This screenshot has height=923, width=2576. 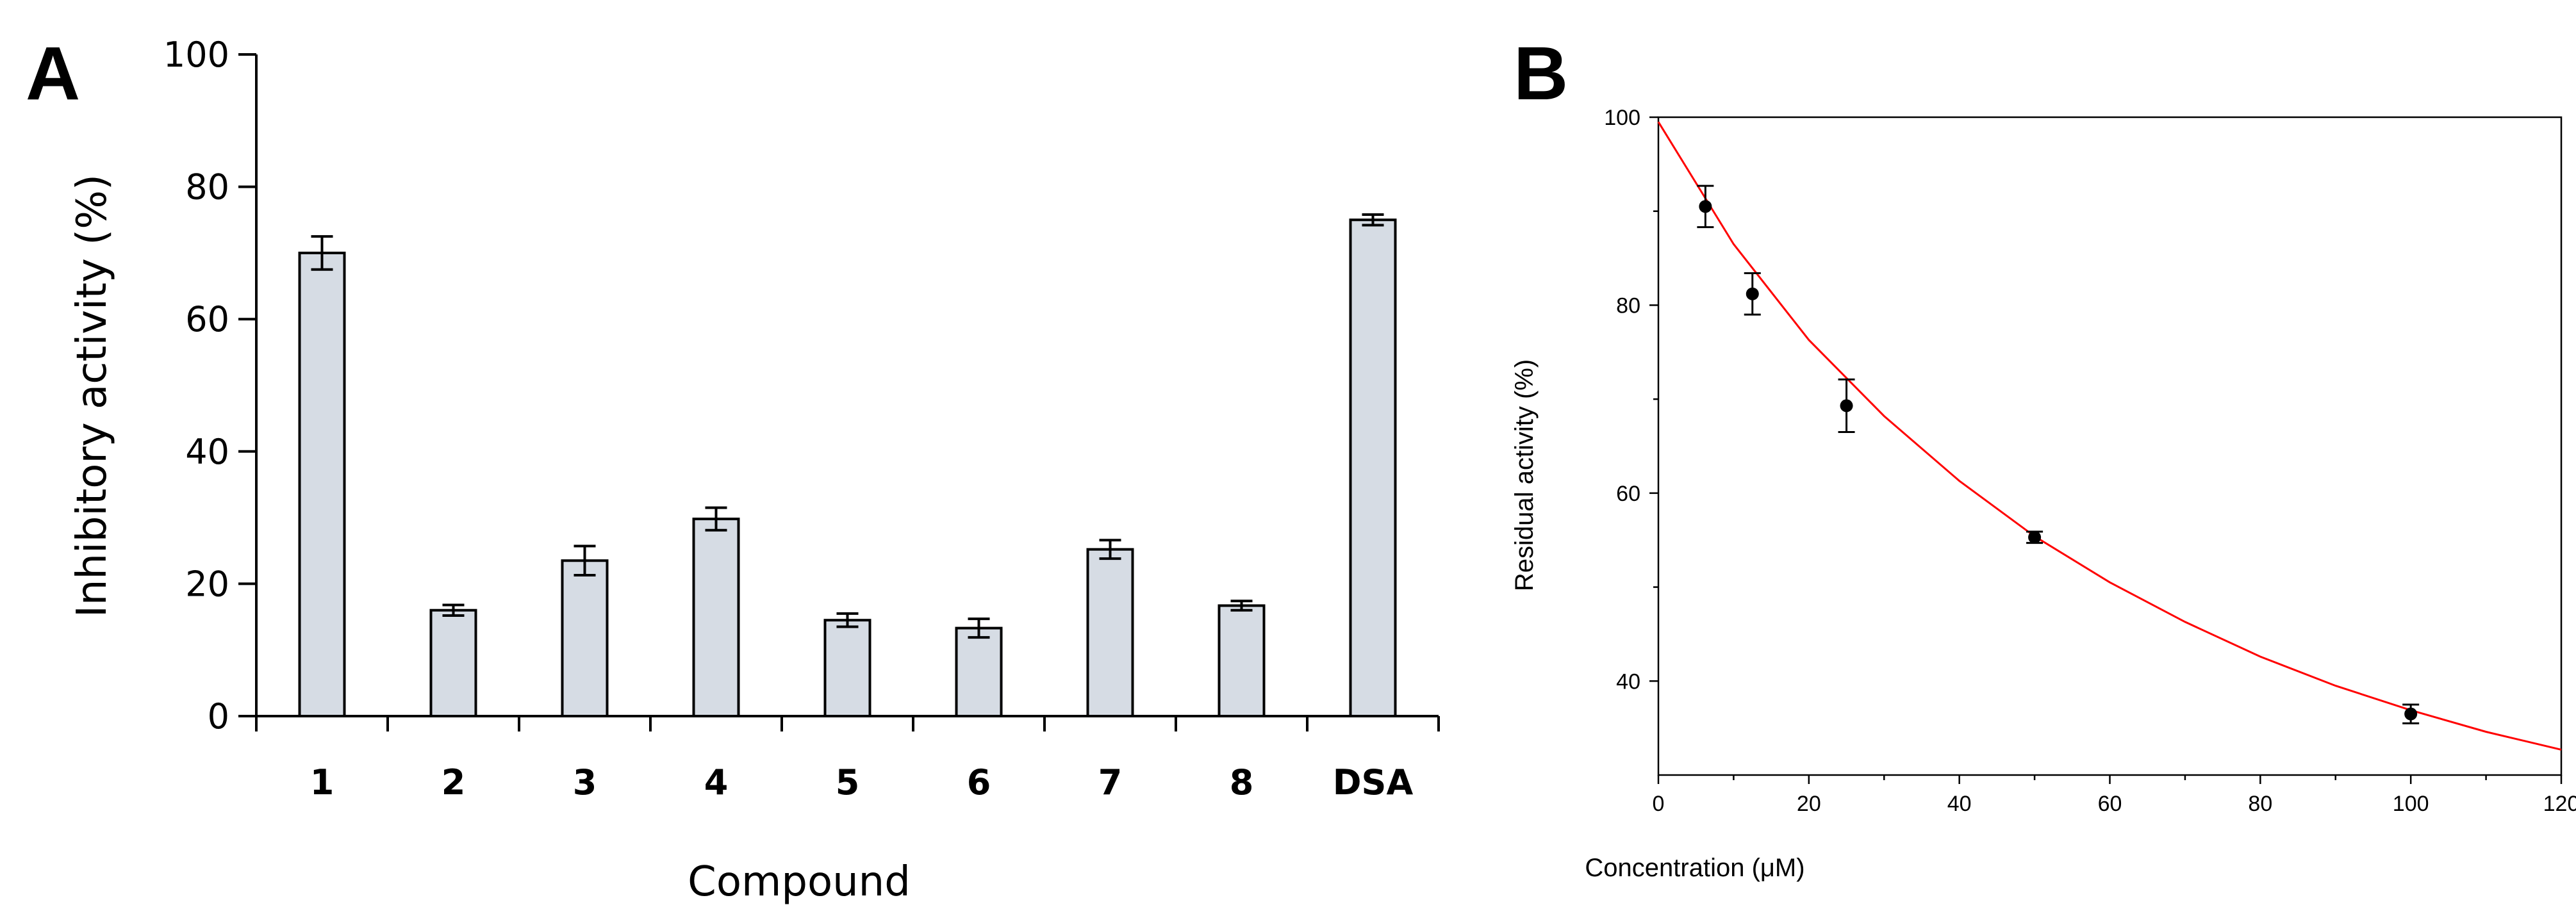 What do you see at coordinates (1628, 681) in the screenshot?
I see `panel-b-y-tick-label: 40` at bounding box center [1628, 681].